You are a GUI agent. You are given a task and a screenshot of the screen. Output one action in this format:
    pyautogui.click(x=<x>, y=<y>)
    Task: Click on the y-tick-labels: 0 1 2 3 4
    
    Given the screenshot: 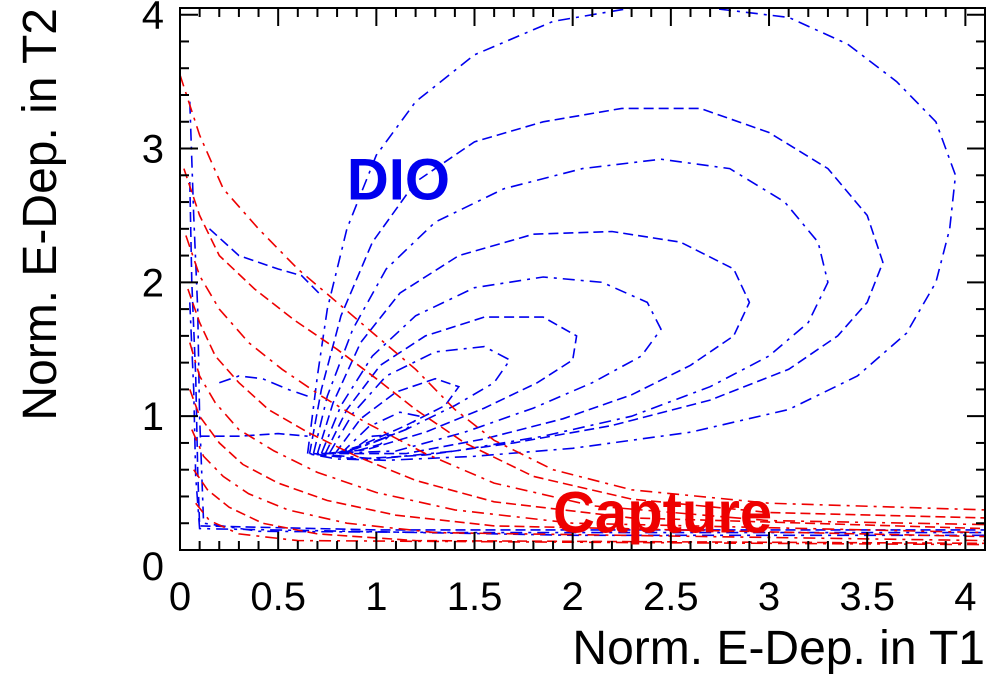 What is the action you would take?
    pyautogui.click(x=153, y=294)
    